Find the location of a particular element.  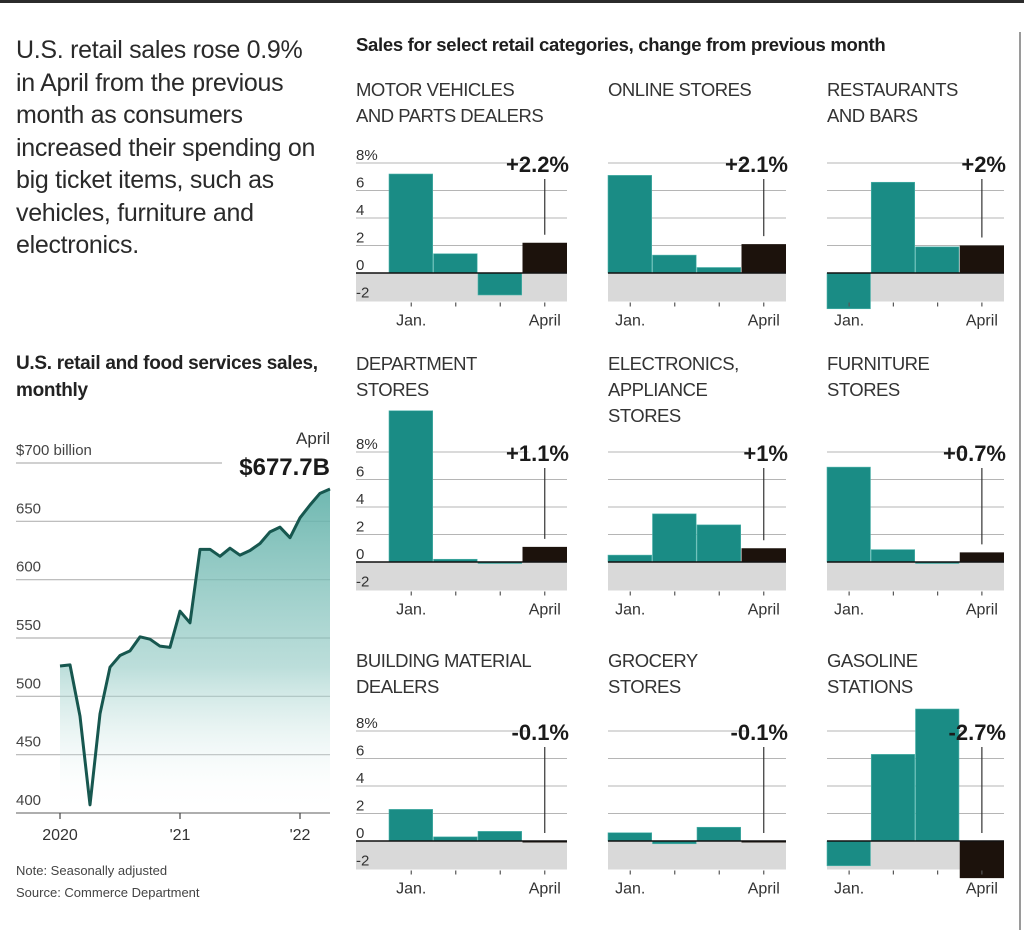

y-tick-label: 450 is located at coordinates (28, 742).